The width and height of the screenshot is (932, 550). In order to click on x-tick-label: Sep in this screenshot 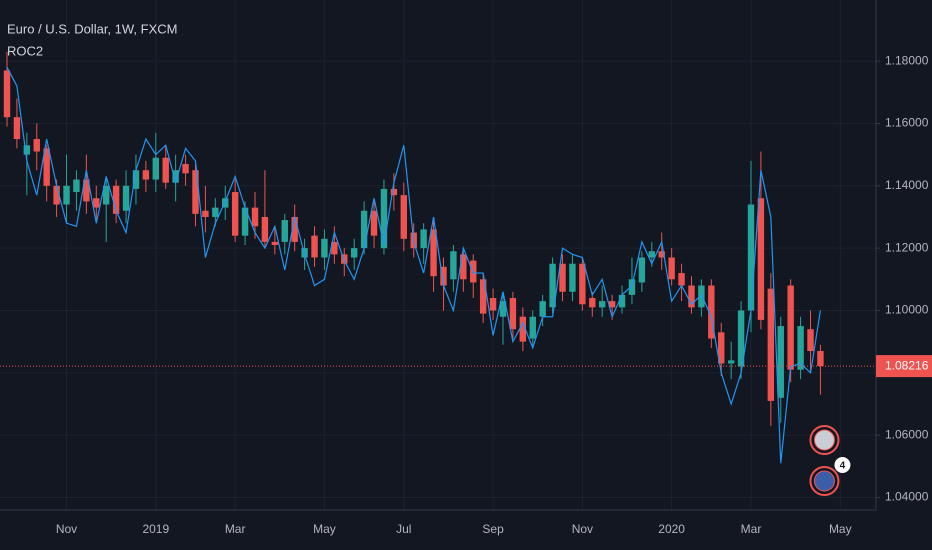, I will do `click(493, 529)`.